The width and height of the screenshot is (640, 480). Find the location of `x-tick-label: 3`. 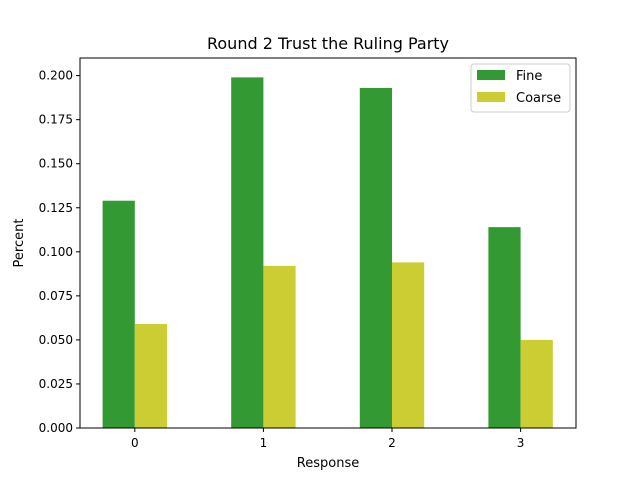

x-tick-label: 3 is located at coordinates (521, 443).